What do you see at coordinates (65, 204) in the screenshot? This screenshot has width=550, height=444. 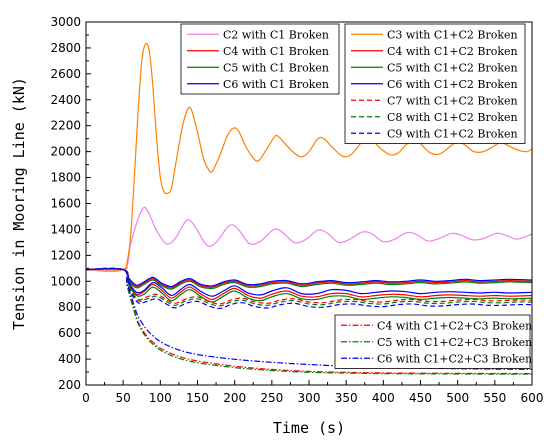 I see `y-tick-label: 1600` at bounding box center [65, 204].